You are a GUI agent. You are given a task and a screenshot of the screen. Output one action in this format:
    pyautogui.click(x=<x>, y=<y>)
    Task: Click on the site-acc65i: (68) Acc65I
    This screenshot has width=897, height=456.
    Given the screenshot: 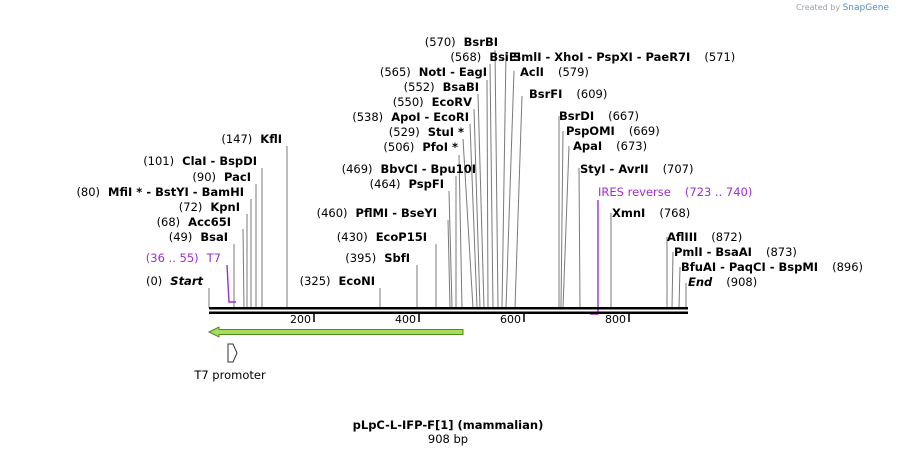 What is the action you would take?
    pyautogui.click(x=194, y=222)
    